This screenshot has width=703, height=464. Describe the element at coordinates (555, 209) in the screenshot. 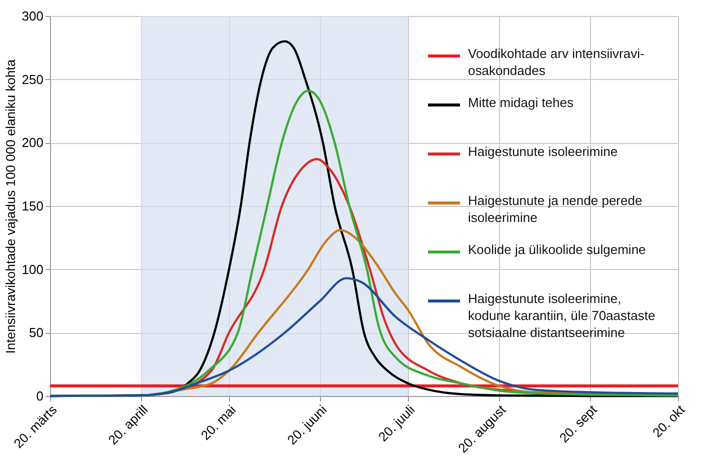

I see `legend-label: Haigestunute ja nende perede isoleerimine` at that location.